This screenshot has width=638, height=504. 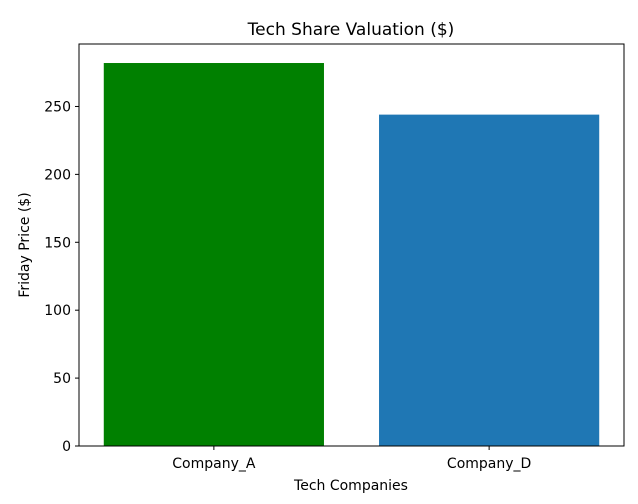 I want to click on x-tick-label: Company_D, so click(x=489, y=464).